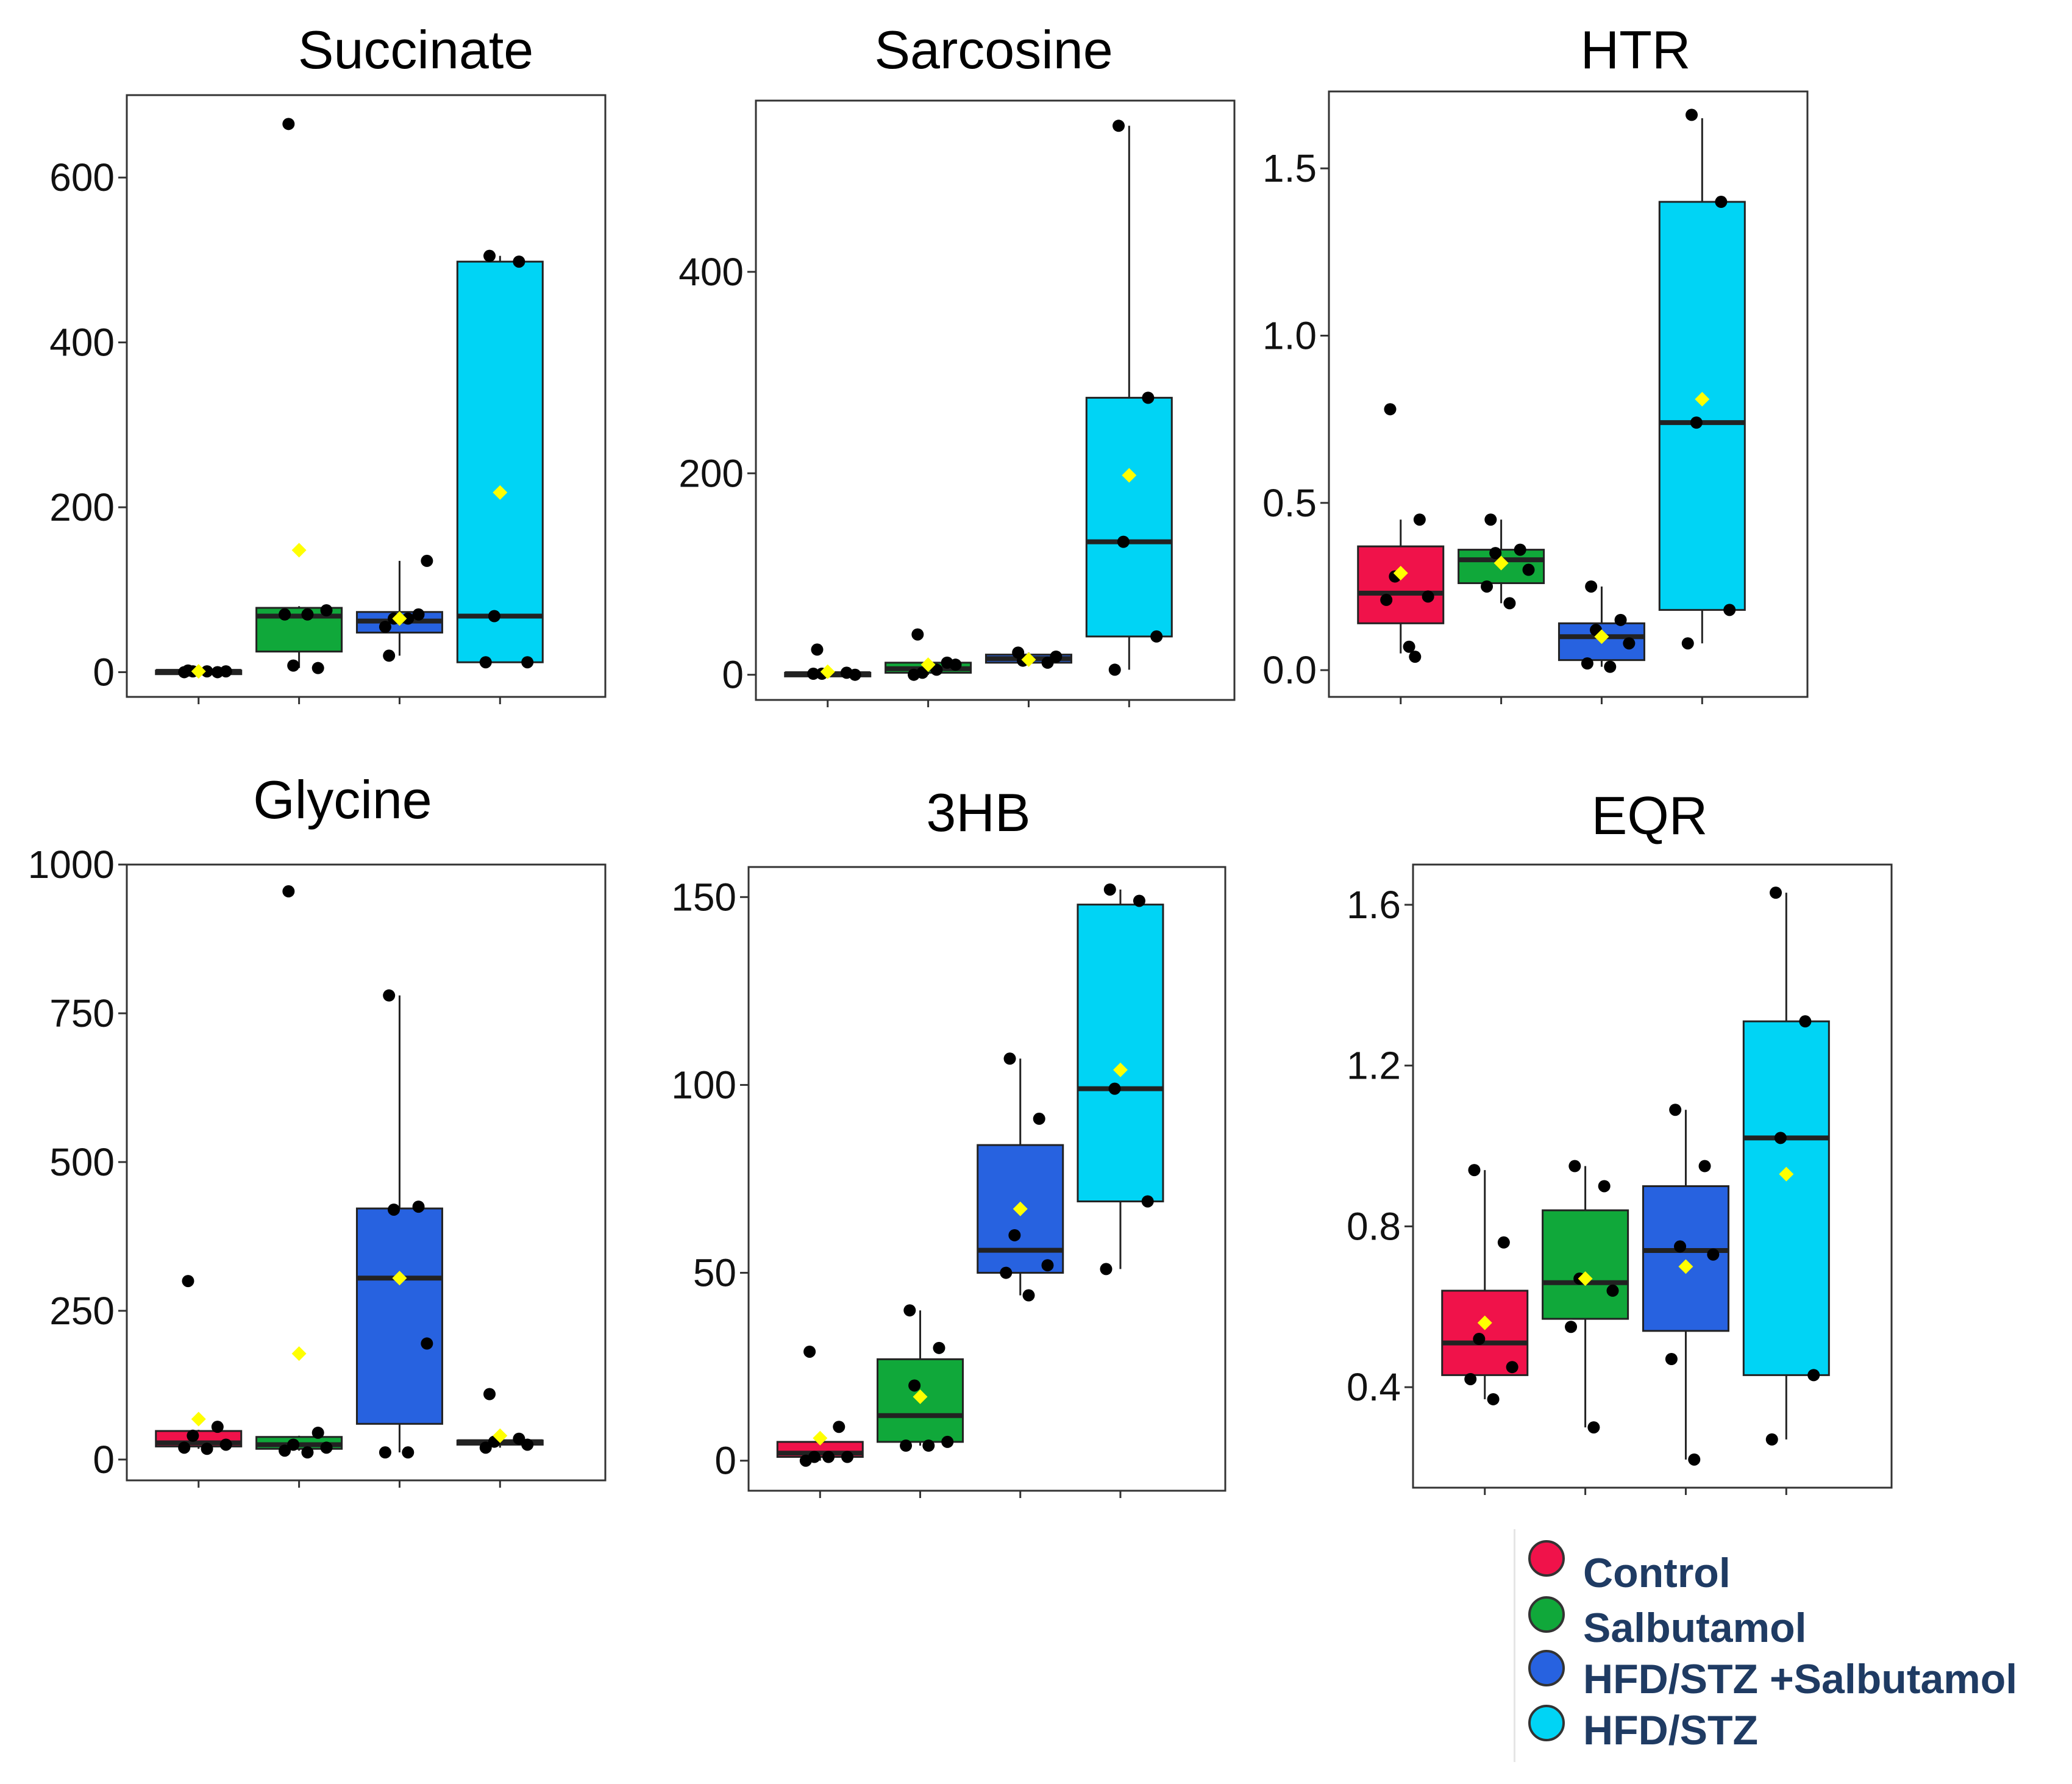  I want to click on plot-frame-eqr, so click(1652, 1176).